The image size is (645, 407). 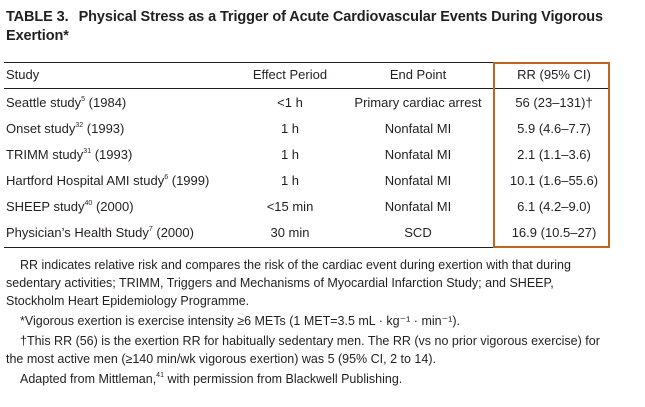 I want to click on table-label: TABLE 3., so click(x=37, y=17).